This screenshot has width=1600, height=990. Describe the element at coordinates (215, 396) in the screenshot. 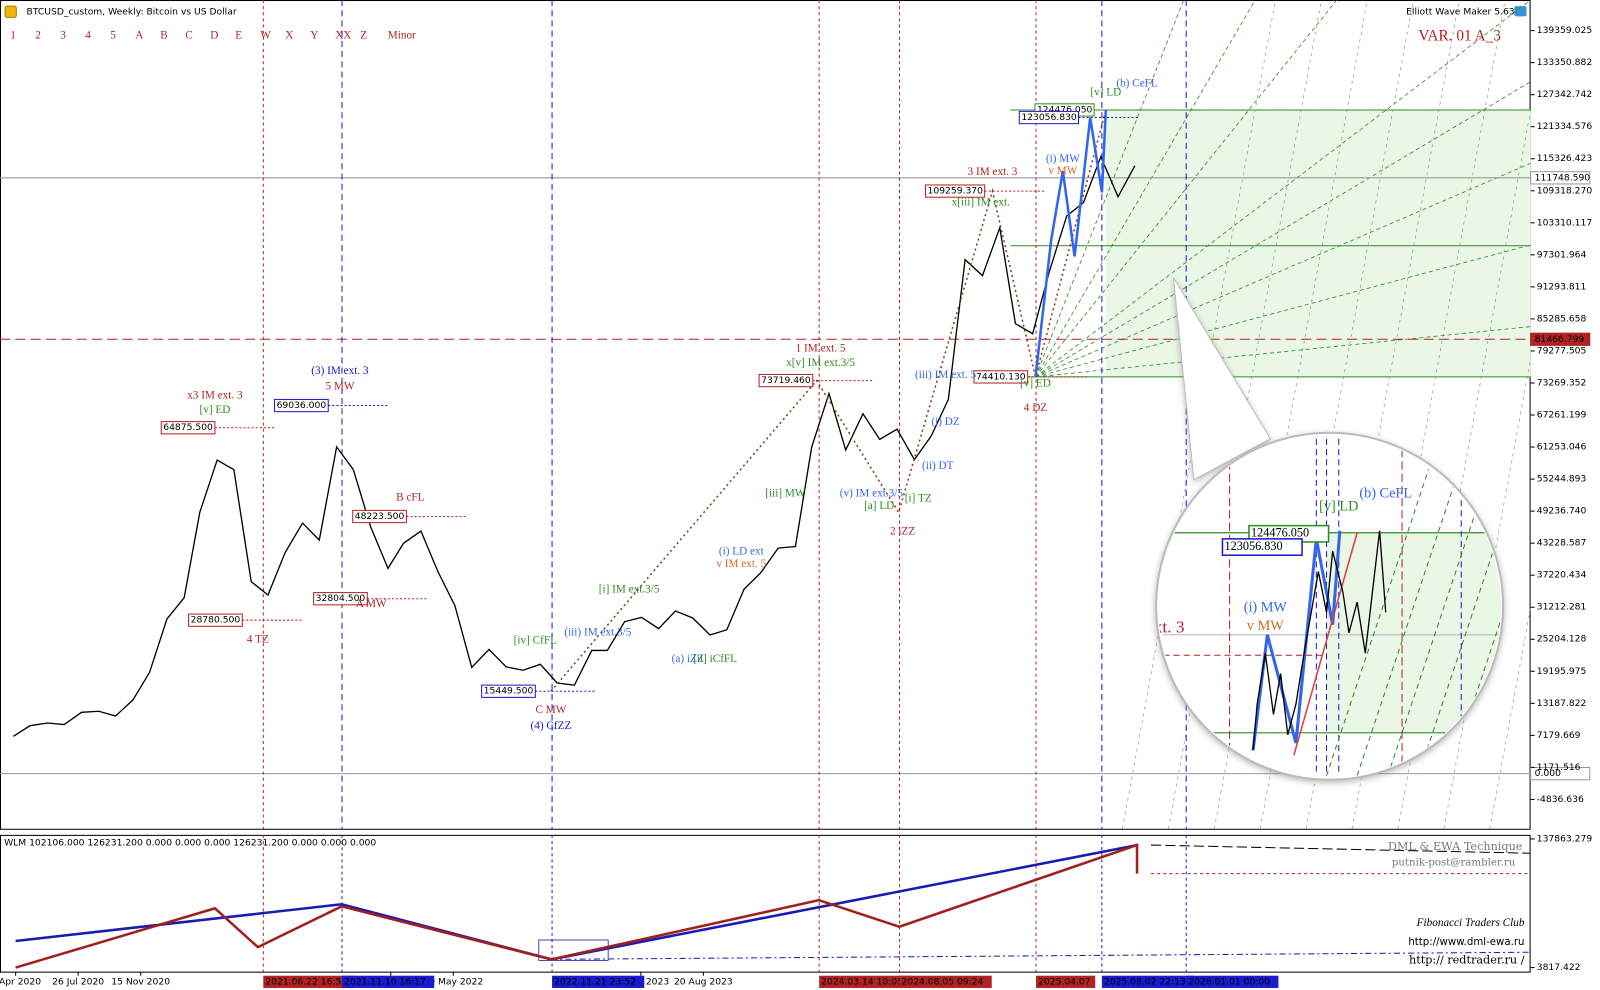

I see `wave-label: x3 IM ext. 3` at that location.